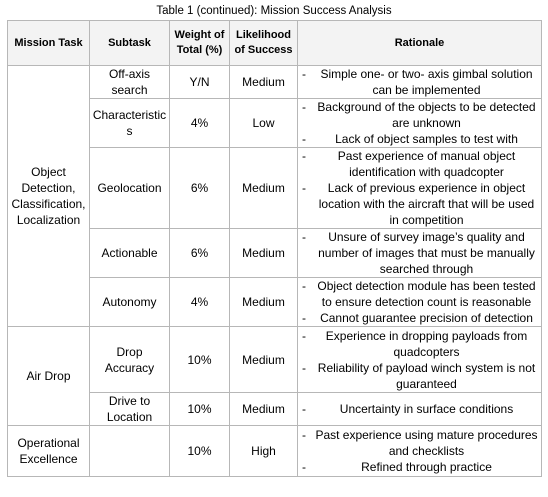 This screenshot has width=548, height=497. What do you see at coordinates (263, 451) in the screenshot?
I see `likelihood-cell: High` at bounding box center [263, 451].